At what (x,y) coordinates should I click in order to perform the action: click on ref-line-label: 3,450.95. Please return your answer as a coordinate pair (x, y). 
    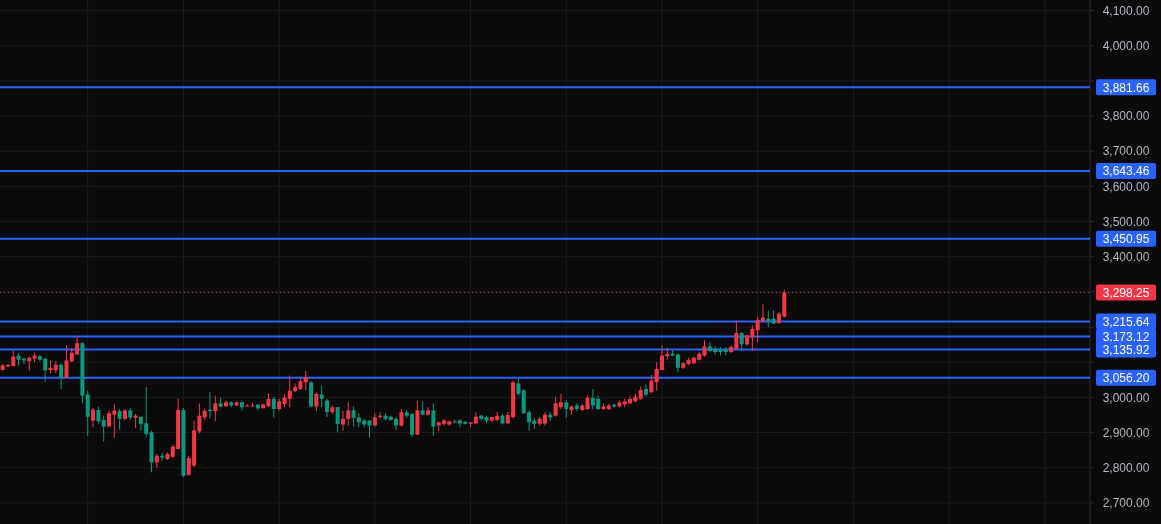
    Looking at the image, I should click on (1126, 239).